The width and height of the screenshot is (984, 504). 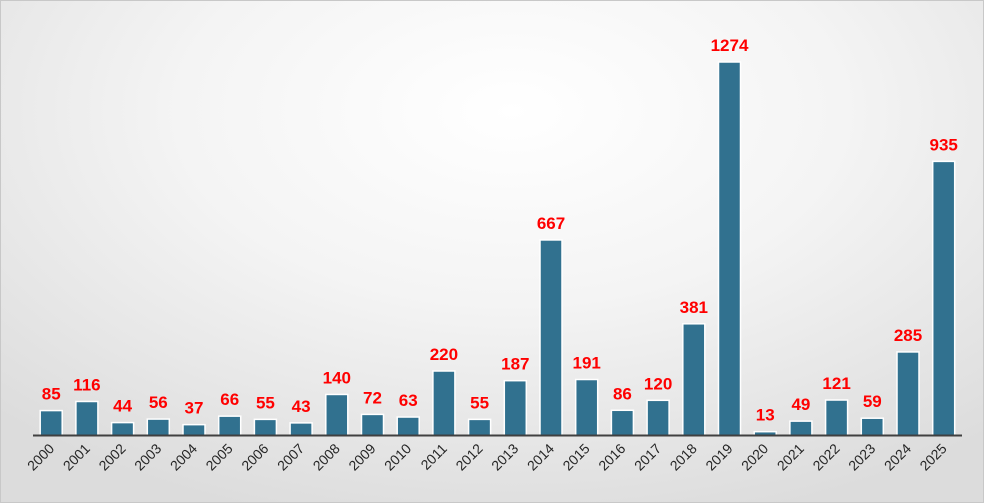 What do you see at coordinates (611, 456) in the screenshot?
I see `x-tick-label-2016: 2016` at bounding box center [611, 456].